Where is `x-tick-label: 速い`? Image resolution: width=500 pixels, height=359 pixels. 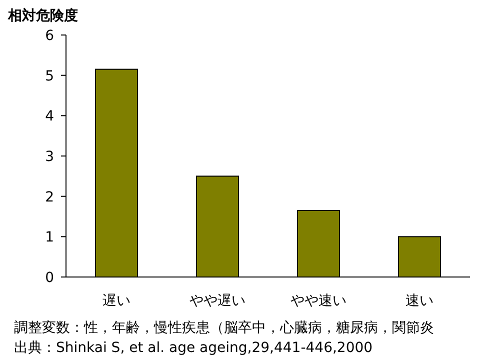
x-tick-label: 速い is located at coordinates (420, 301).